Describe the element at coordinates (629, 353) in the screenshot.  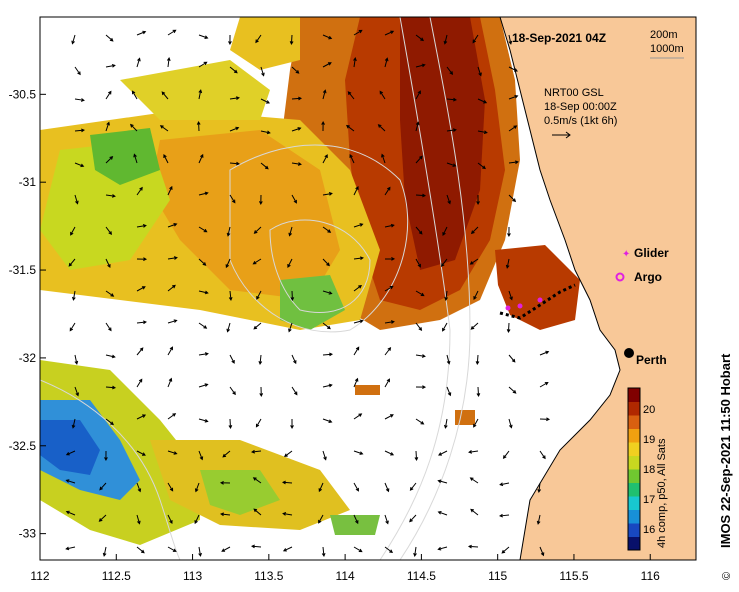
I see `perth-marker` at that location.